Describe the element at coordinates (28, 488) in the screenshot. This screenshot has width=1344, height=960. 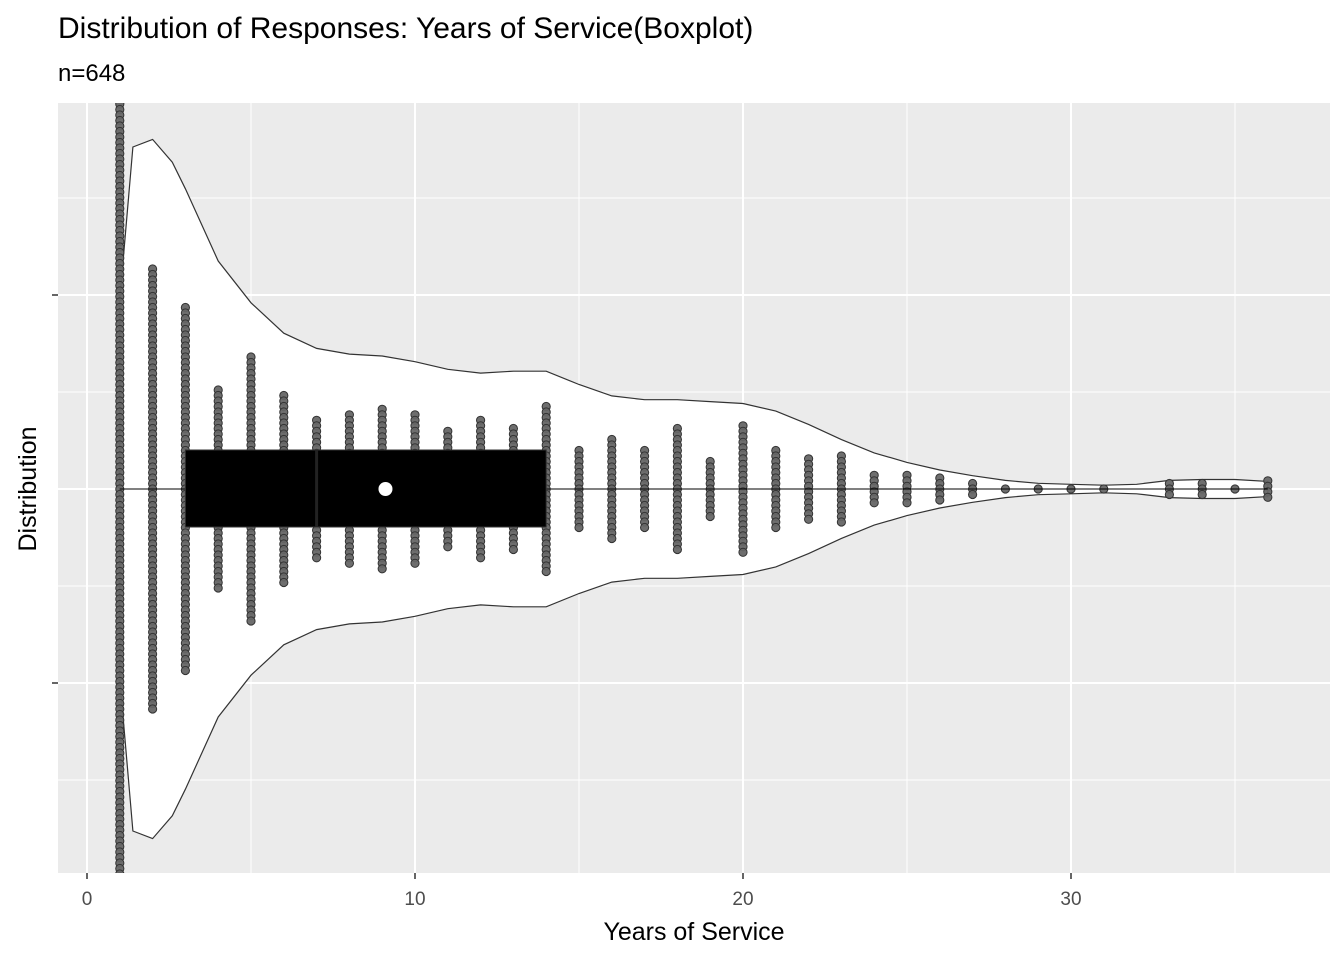
I see `y-axis-title: Distribution` at that location.